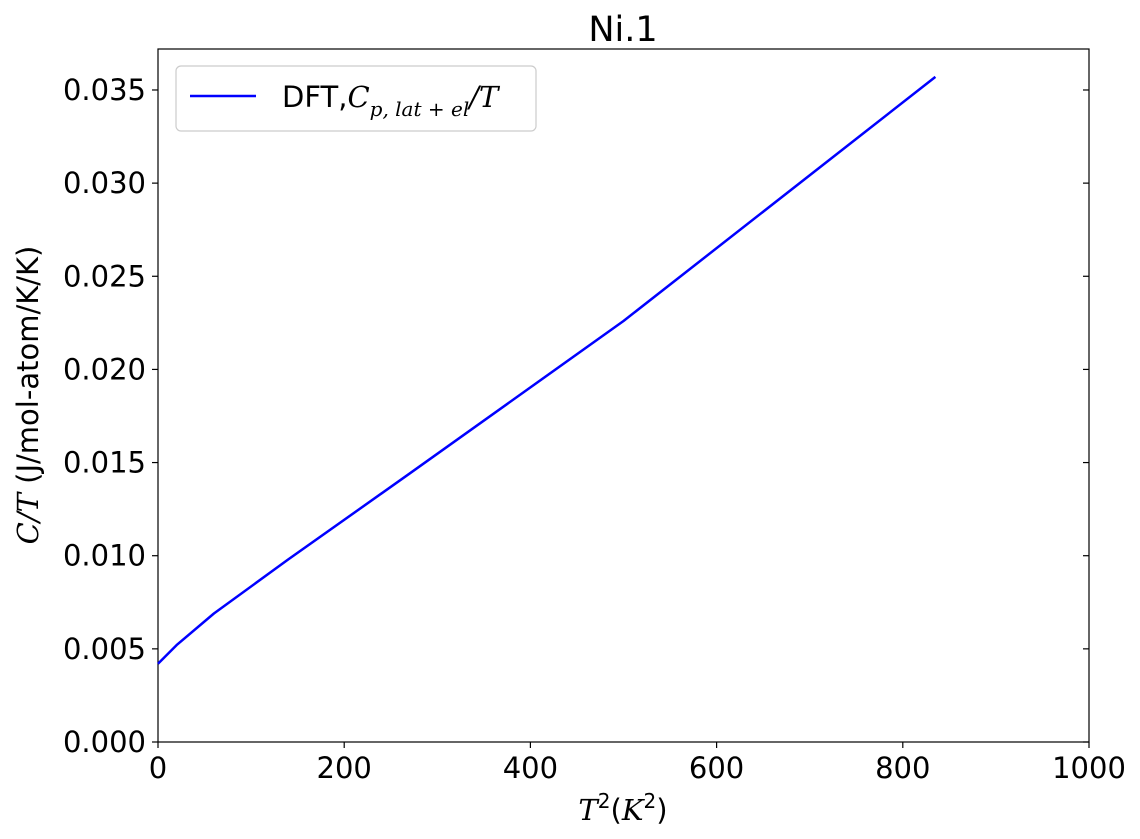 The image size is (1140, 839). I want to click on legend: DFT,Cp, lat + el/T, so click(356, 98).